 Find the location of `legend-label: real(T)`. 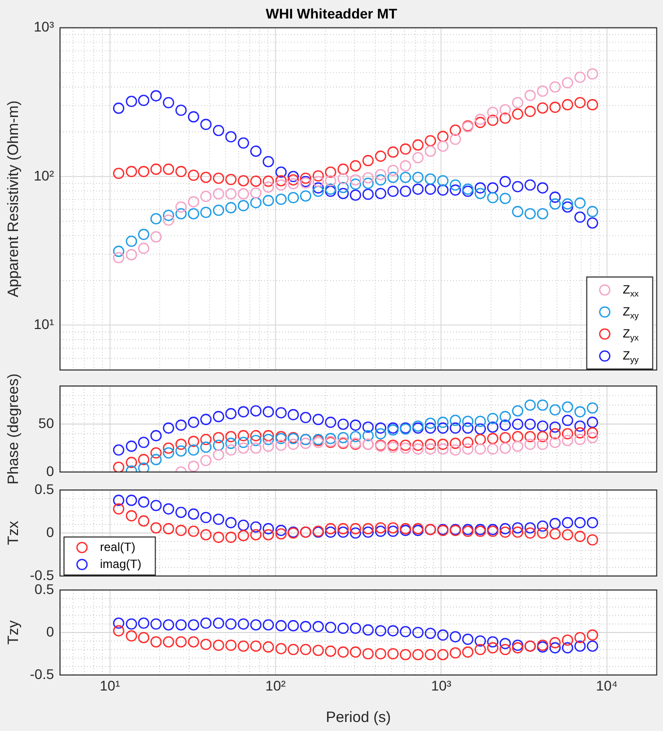

legend-label: real(T) is located at coordinates (118, 547).